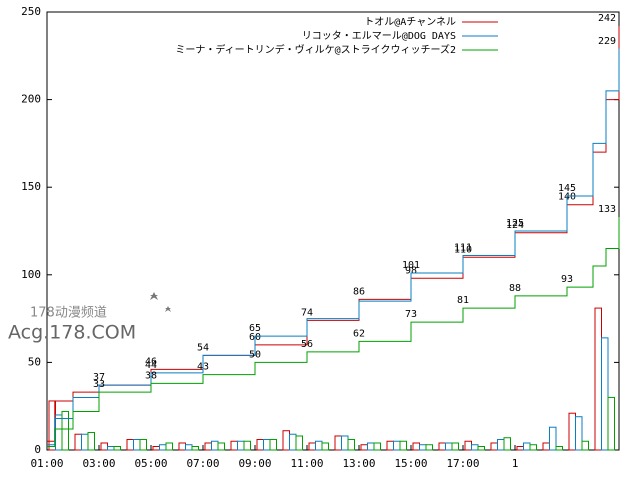 This screenshot has width=640, height=480. I want to click on data-label: 88, so click(515, 288).